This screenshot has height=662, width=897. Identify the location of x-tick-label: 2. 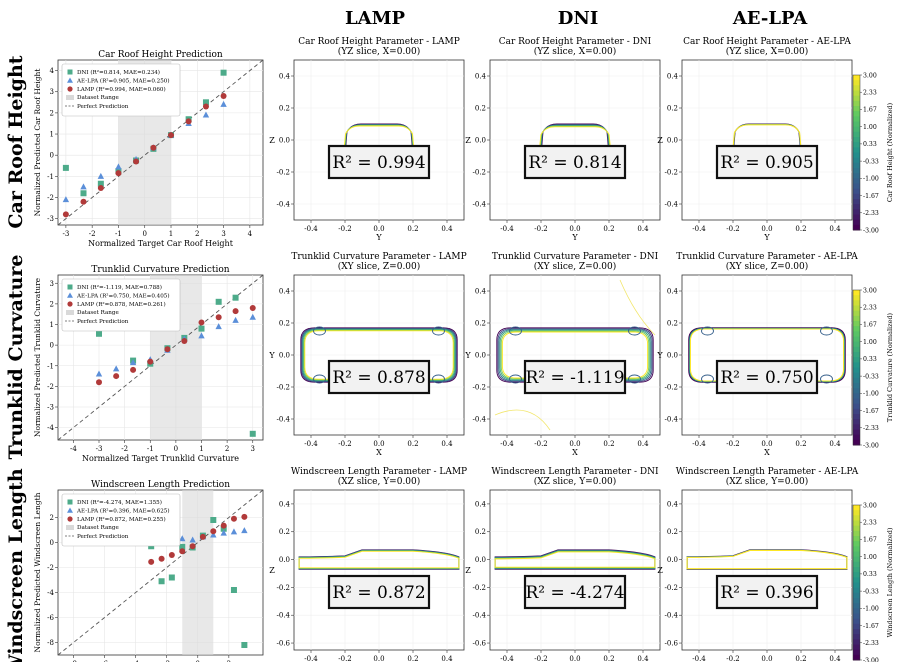
(197, 234).